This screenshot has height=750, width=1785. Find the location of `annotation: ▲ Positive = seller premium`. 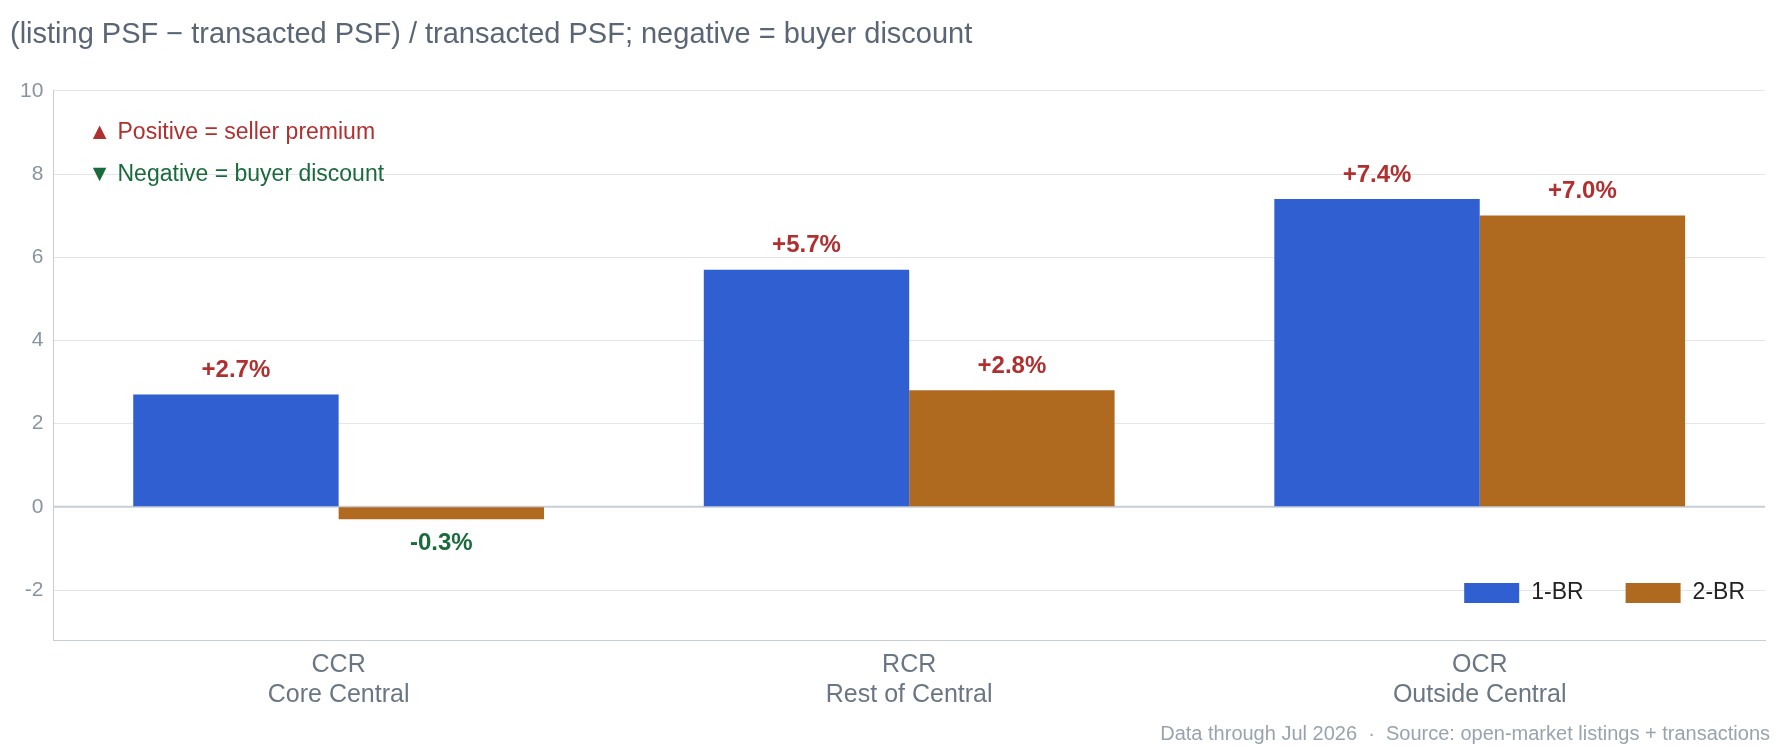

annotation: ▲ Positive = seller premium is located at coordinates (232, 131).